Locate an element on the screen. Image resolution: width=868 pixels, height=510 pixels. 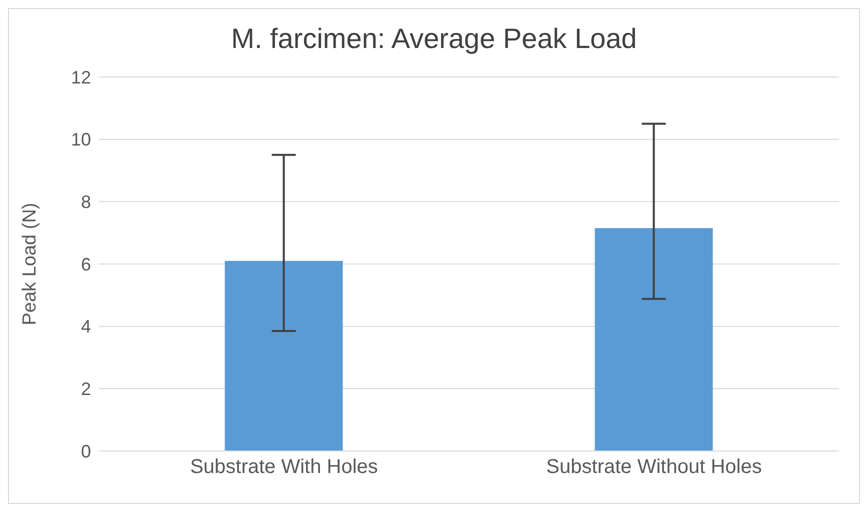
y-tick-label: 10 is located at coordinates (80, 140).